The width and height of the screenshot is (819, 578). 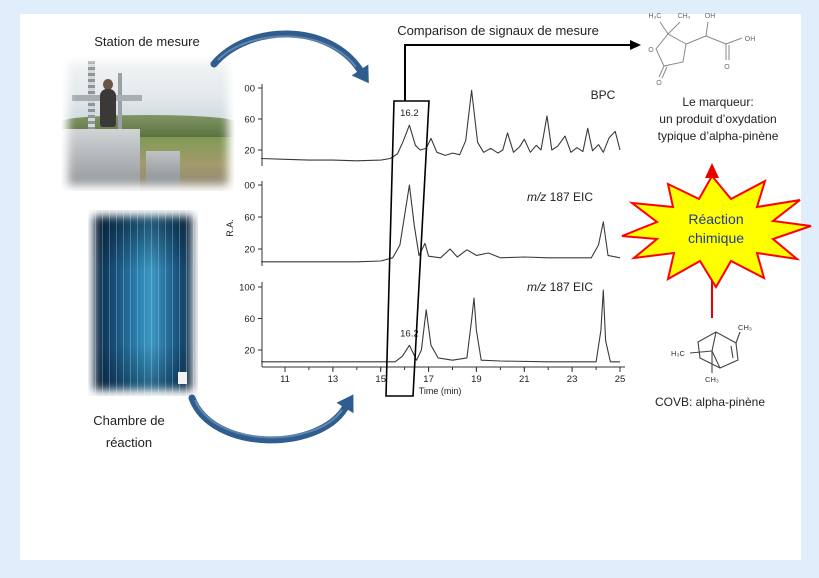 What do you see at coordinates (620, 379) in the screenshot?
I see `x-tick-label: 25` at bounding box center [620, 379].